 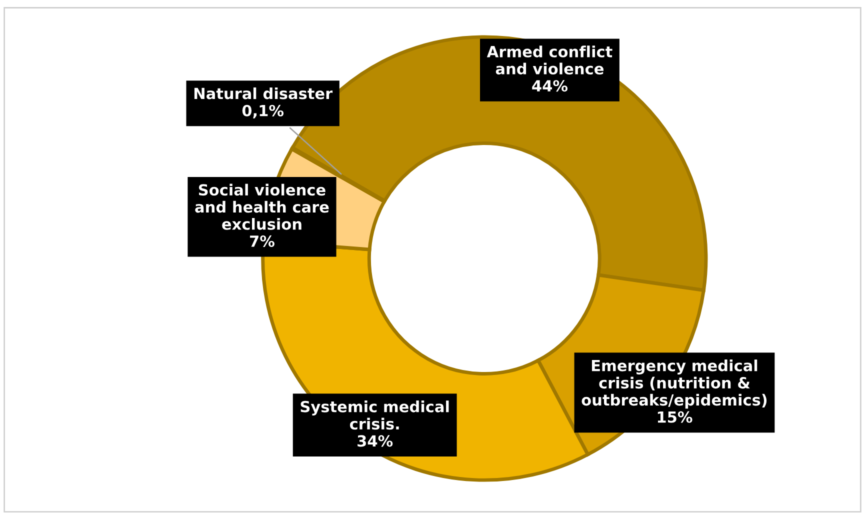 I want to click on data-label: 44%, so click(x=550, y=86).